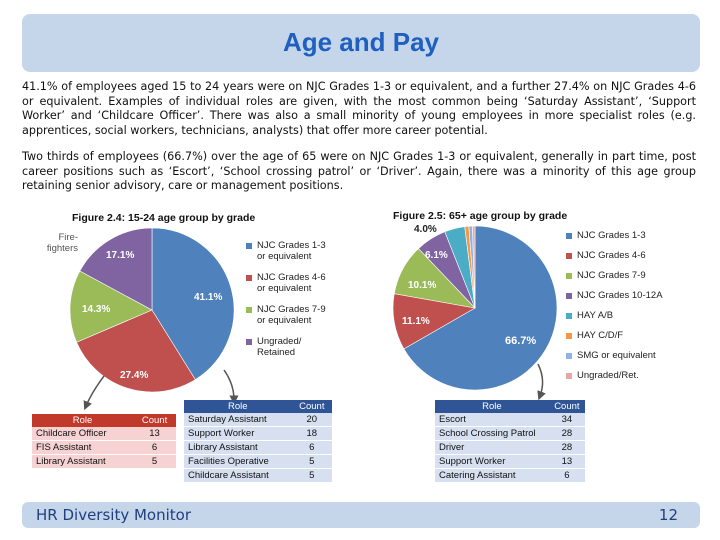 The height and width of the screenshot is (540, 720). I want to click on table-row: Catering Assistant 6, so click(510, 475).